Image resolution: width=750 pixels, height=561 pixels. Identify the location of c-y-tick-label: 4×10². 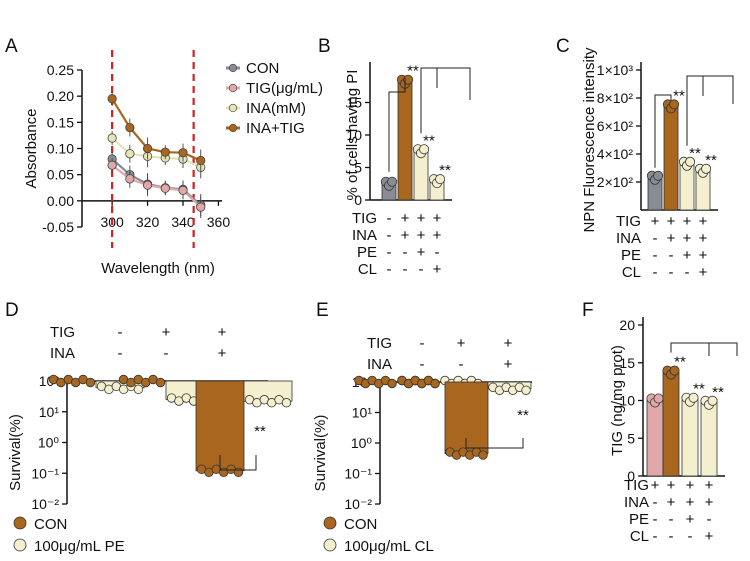
(615, 154).